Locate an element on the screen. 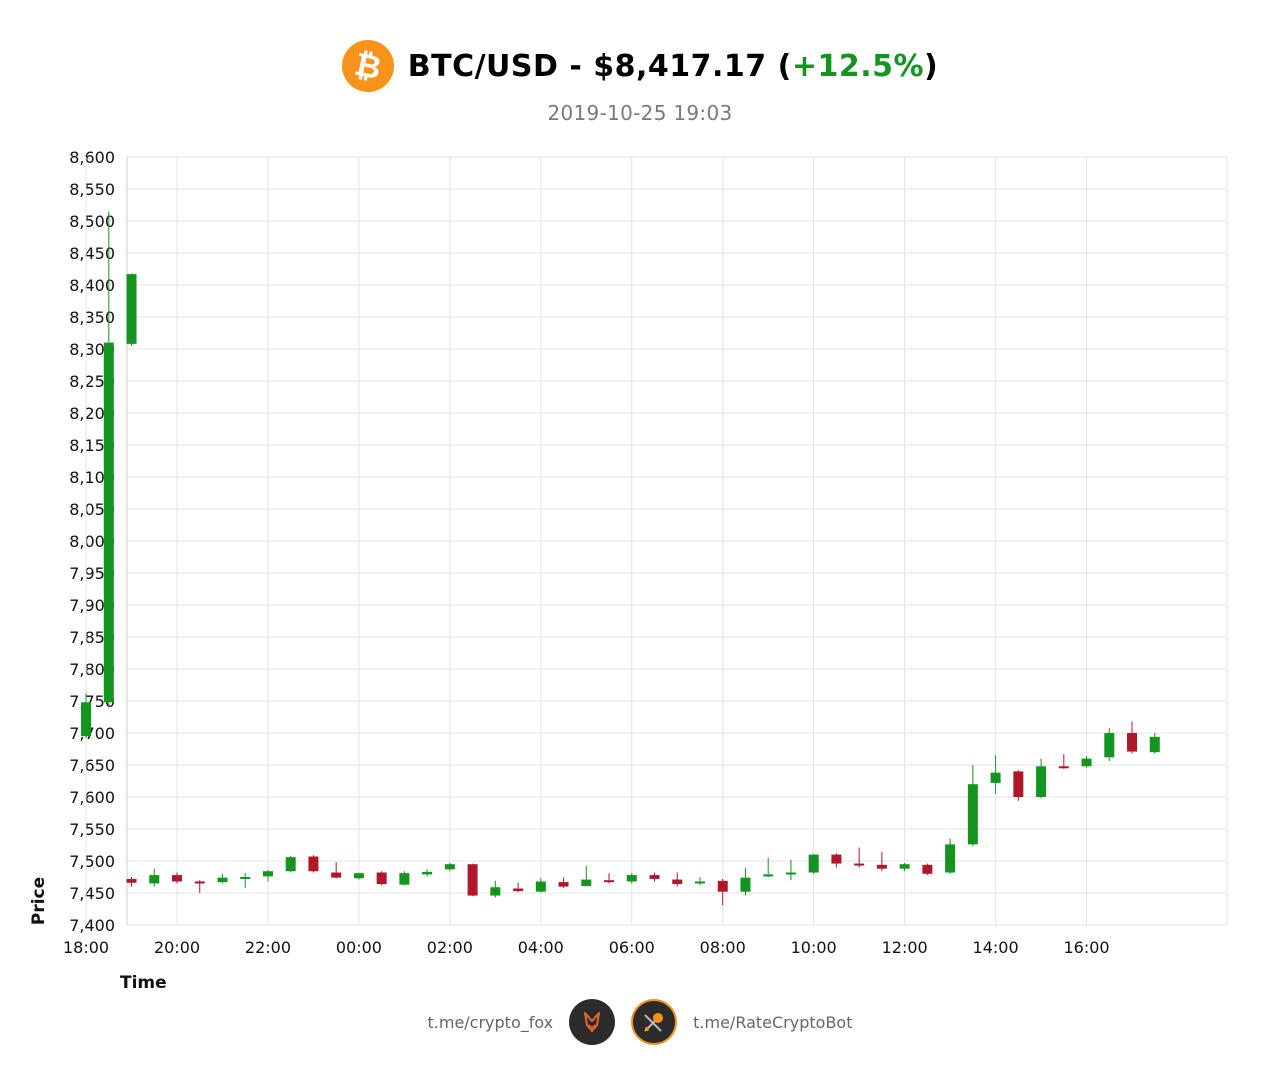 The width and height of the screenshot is (1280, 1067). y-tick-label: 7,650 is located at coordinates (92, 765).